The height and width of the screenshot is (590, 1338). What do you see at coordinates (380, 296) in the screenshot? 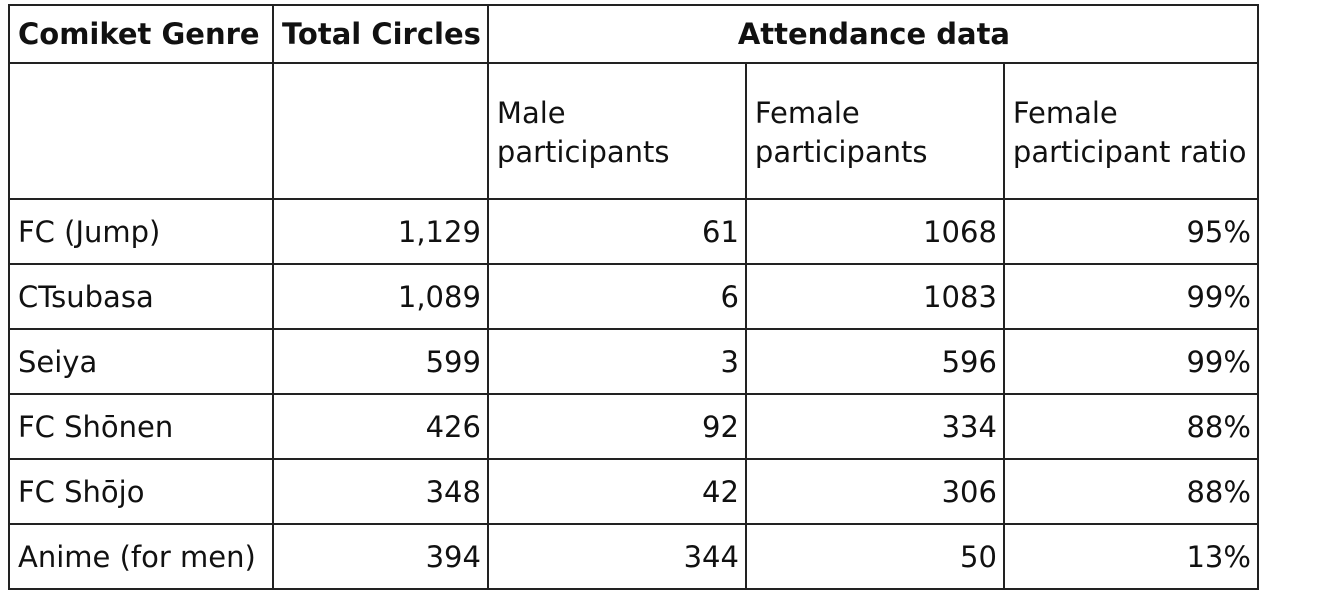
I see `cell-total-circles: 1,089` at bounding box center [380, 296].